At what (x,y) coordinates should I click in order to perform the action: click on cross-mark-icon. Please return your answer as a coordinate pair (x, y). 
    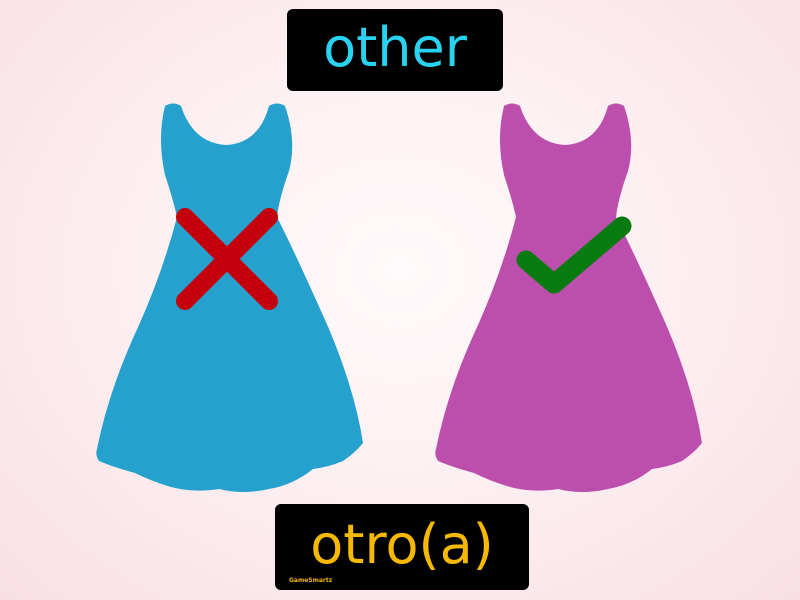
    Looking at the image, I should click on (227, 259).